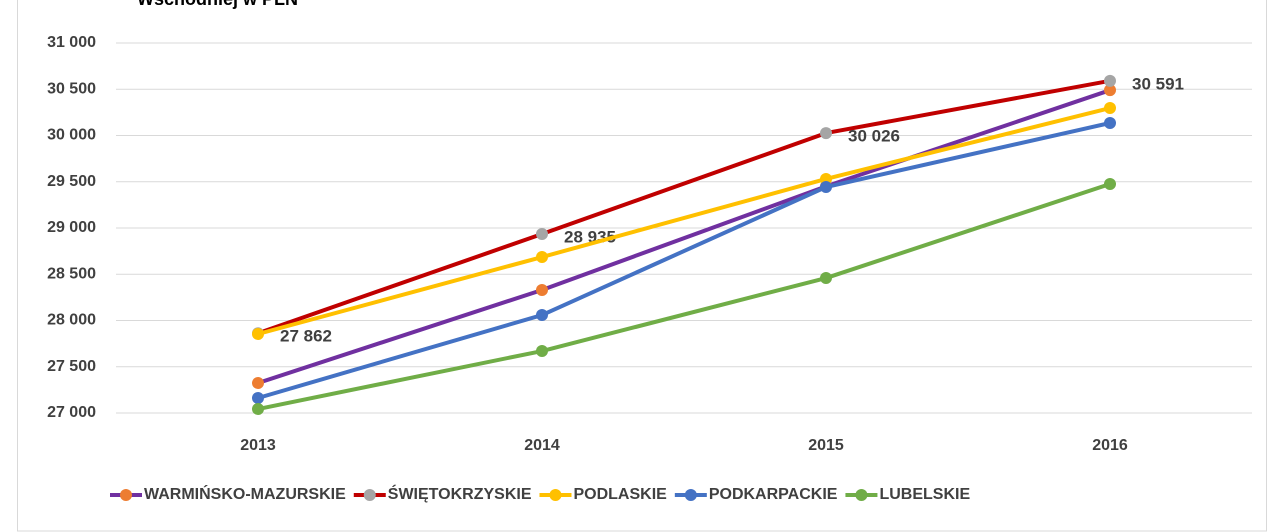 Image resolution: width=1268 pixels, height=532 pixels. I want to click on y-tick-label: 30 500, so click(71, 88).